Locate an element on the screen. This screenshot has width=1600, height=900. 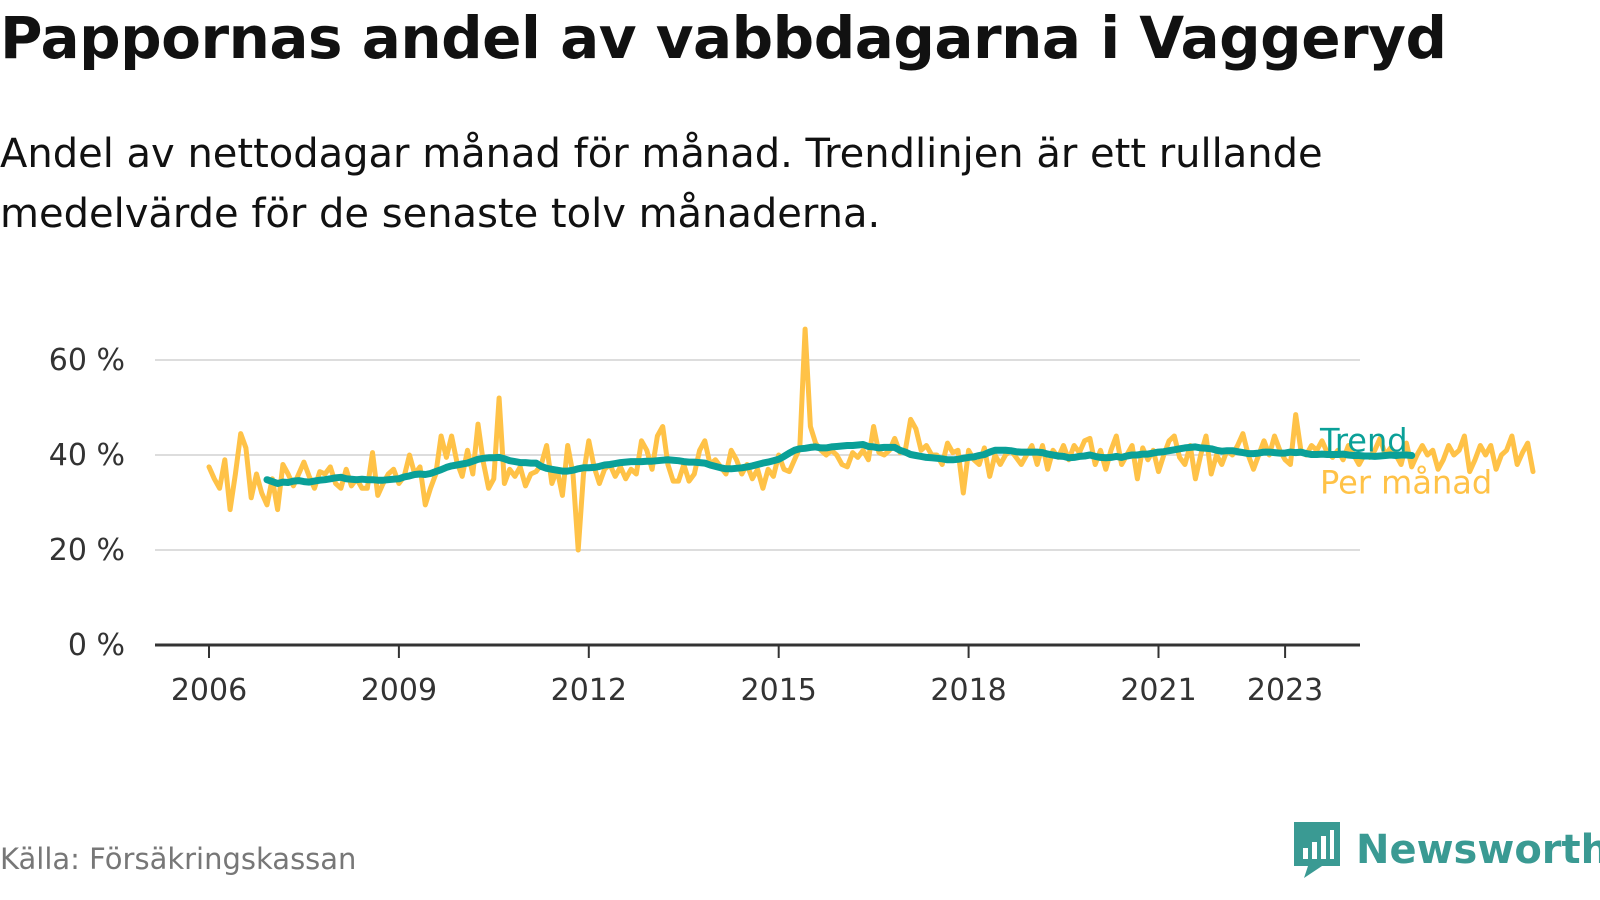
x-axis: 2006 2009 2012 2015 2018 2021 2023 is located at coordinates (757, 675).